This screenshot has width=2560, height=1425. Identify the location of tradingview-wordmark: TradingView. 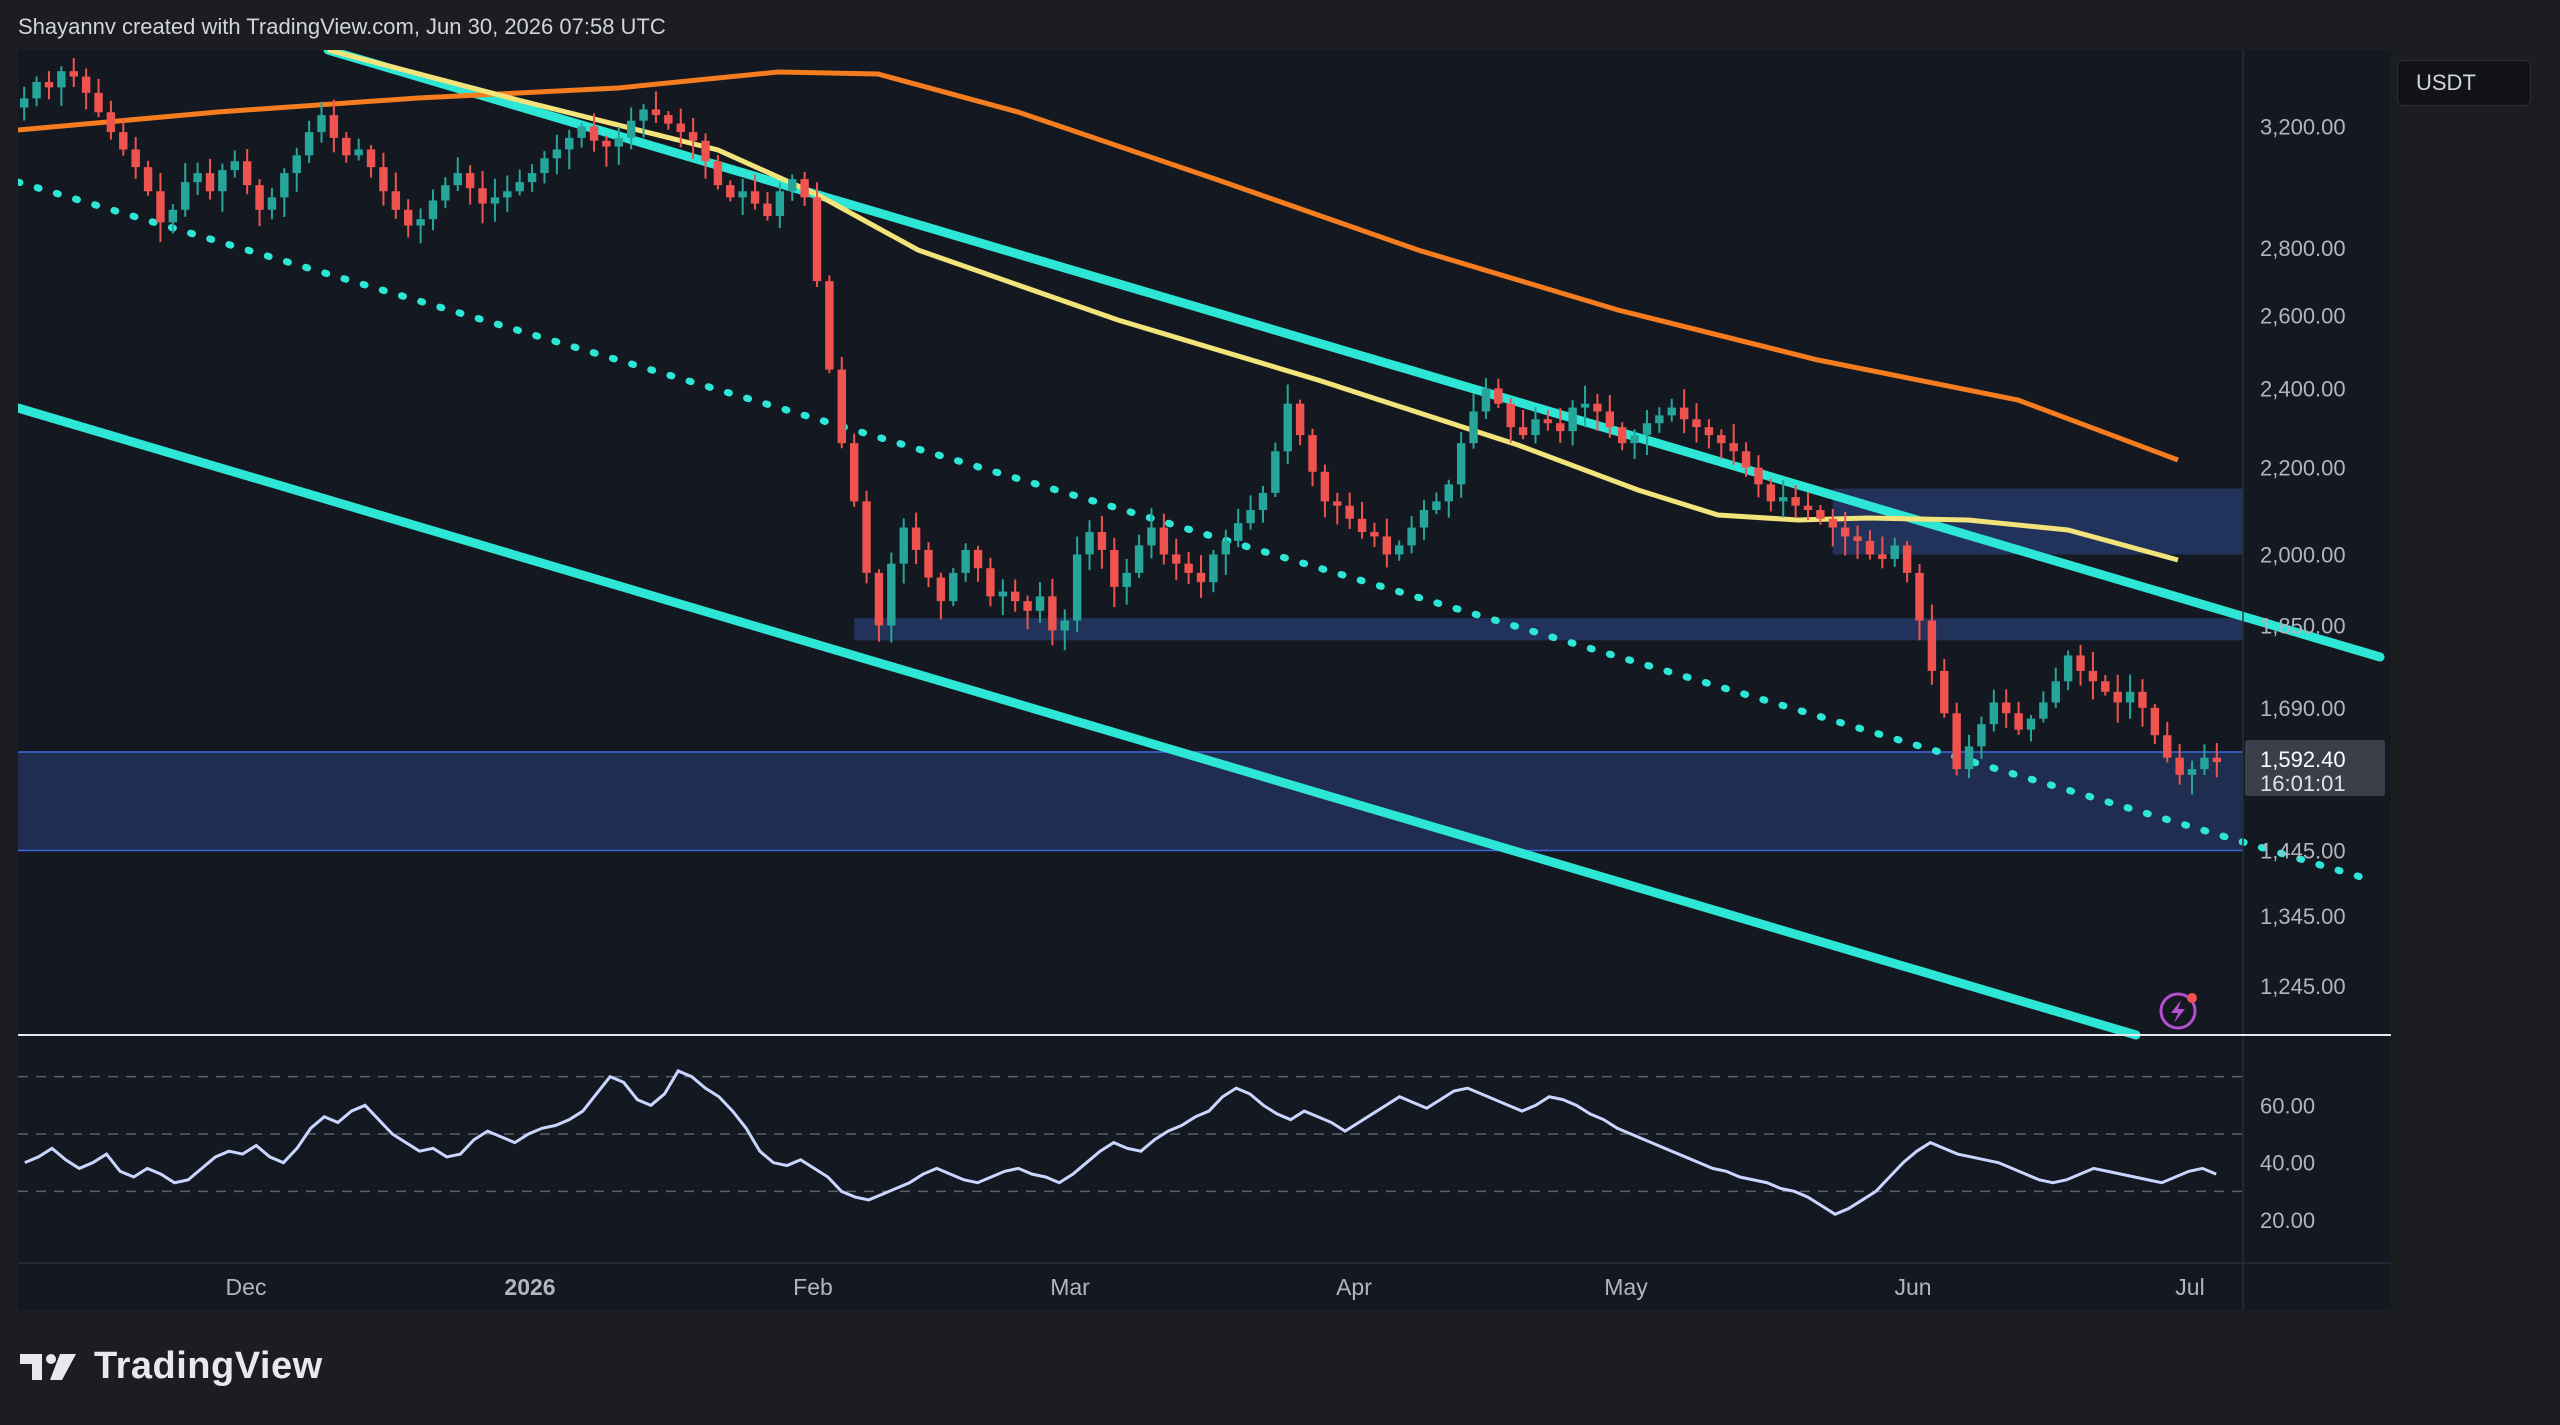
(208, 1366).